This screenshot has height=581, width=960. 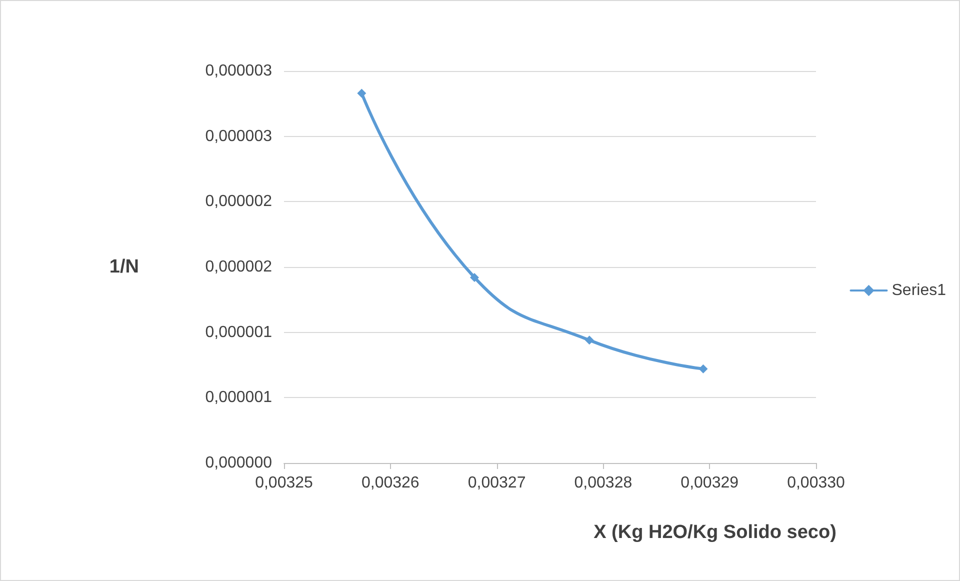 I want to click on x-axis-title: X (Kg H2O/Kg Solido seco), so click(x=715, y=532).